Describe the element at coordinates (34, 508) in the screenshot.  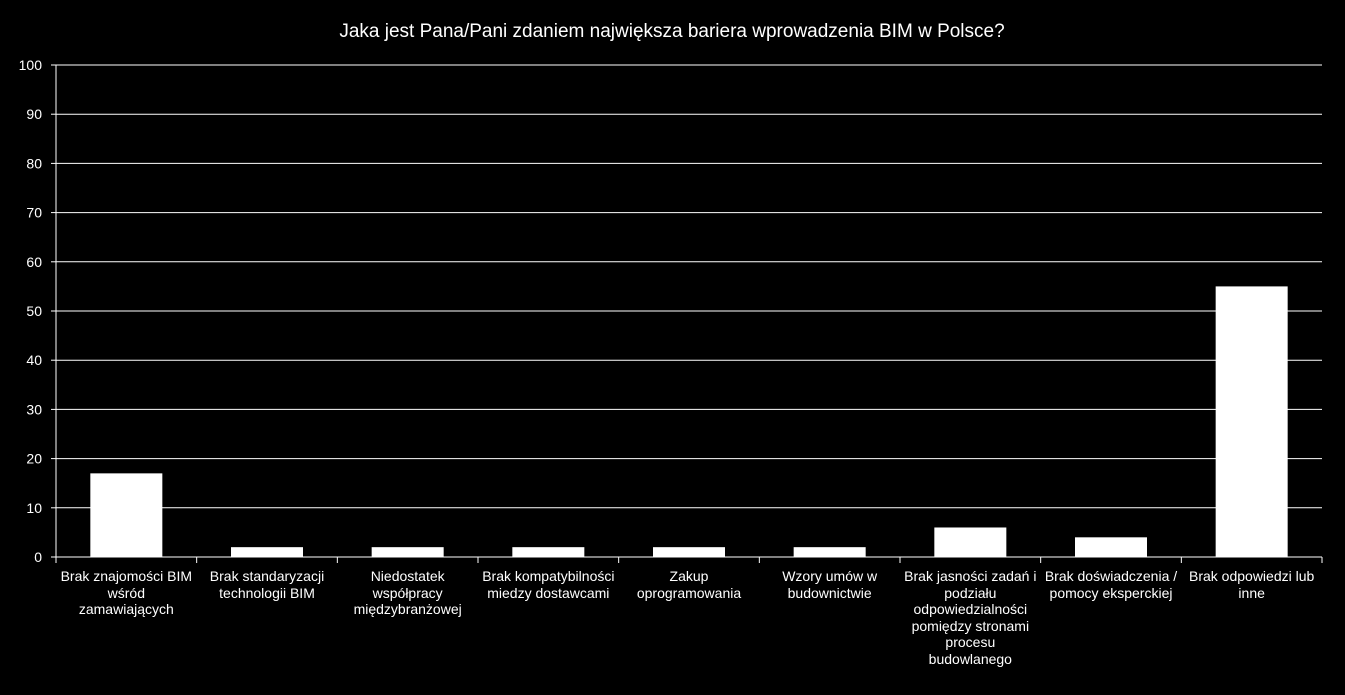
I see `y-tick-label: 10` at that location.